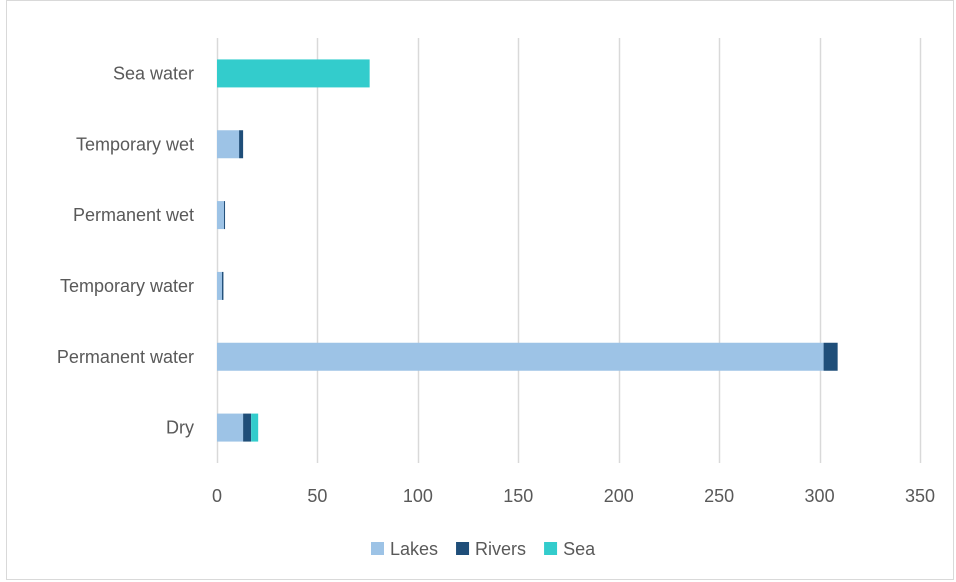 Image resolution: width=956 pixels, height=582 pixels. Describe the element at coordinates (579, 549) in the screenshot. I see `legend-label-sea: Sea` at that location.